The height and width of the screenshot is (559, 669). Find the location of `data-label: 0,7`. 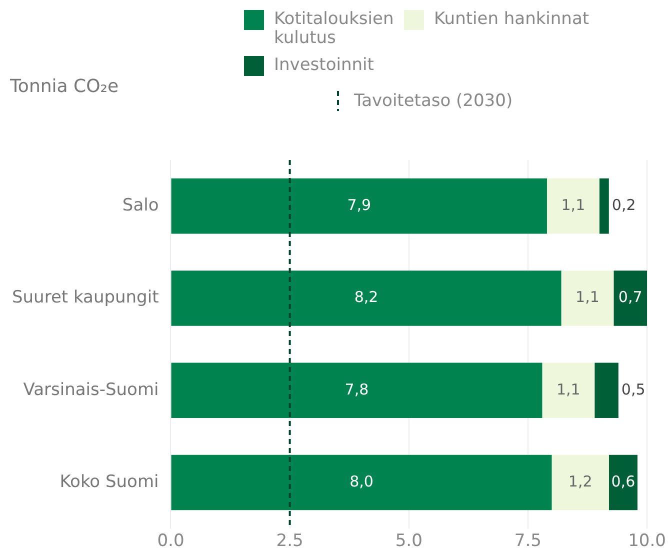

data-label: 0,7 is located at coordinates (630, 297).